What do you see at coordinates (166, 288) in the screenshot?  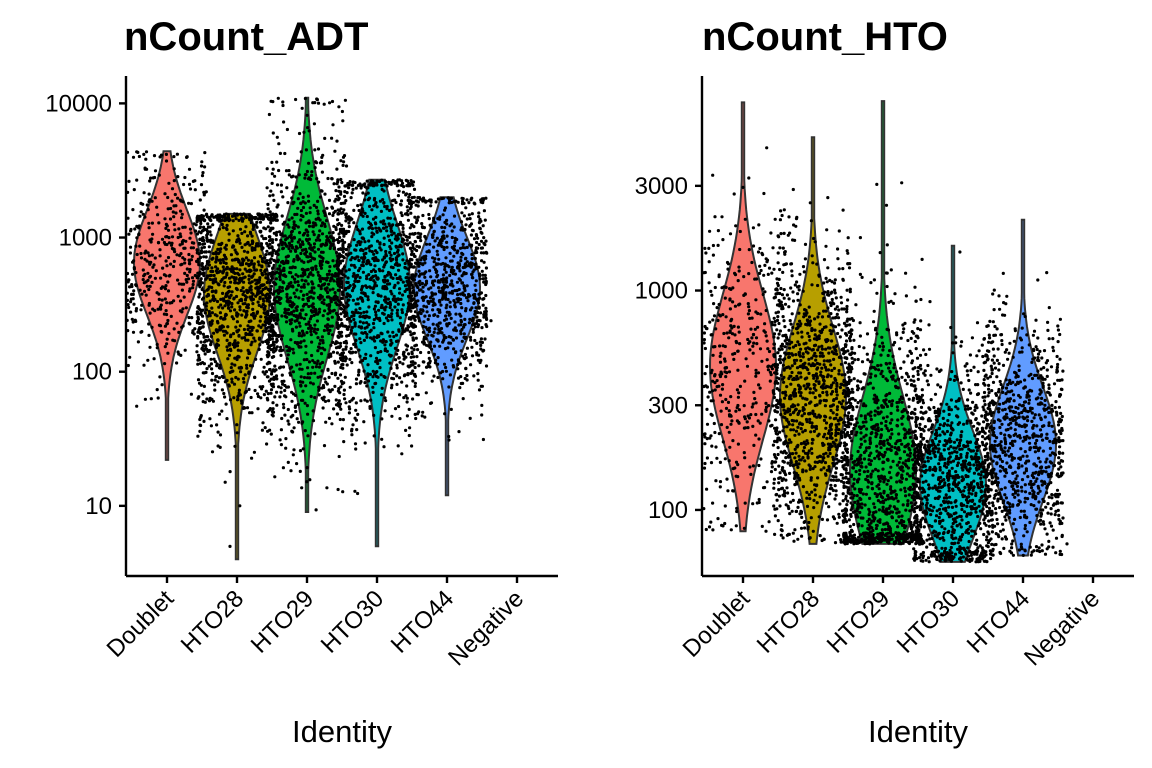 I see `points-doublet` at bounding box center [166, 288].